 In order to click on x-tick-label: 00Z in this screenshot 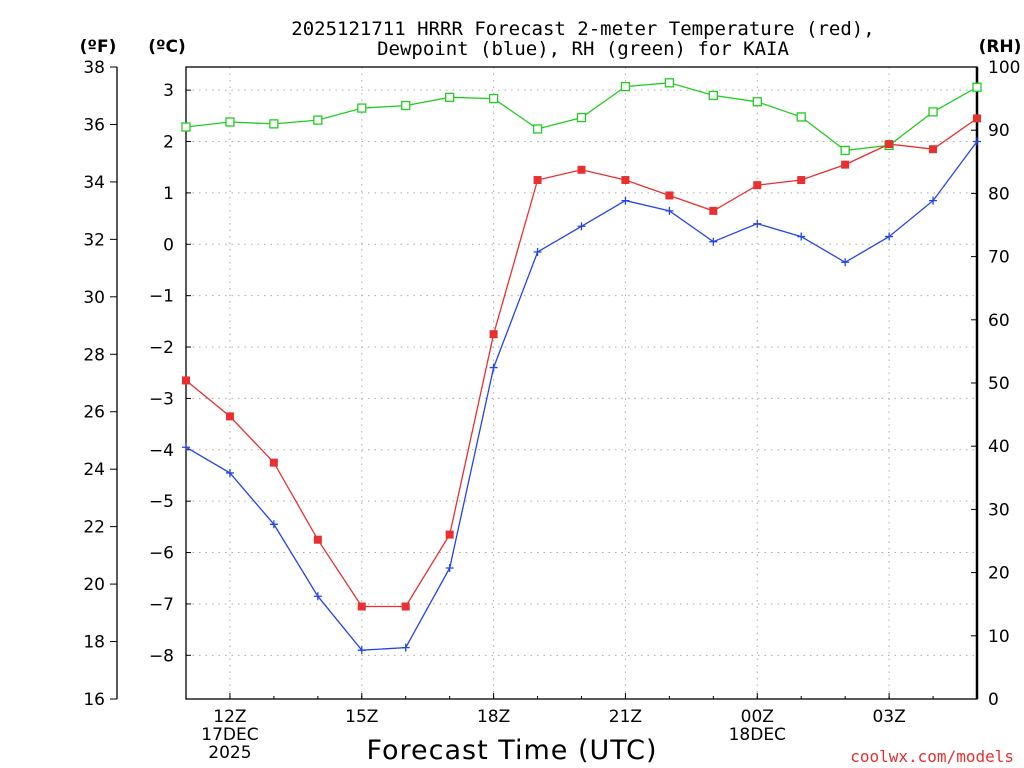, I will do `click(757, 717)`.